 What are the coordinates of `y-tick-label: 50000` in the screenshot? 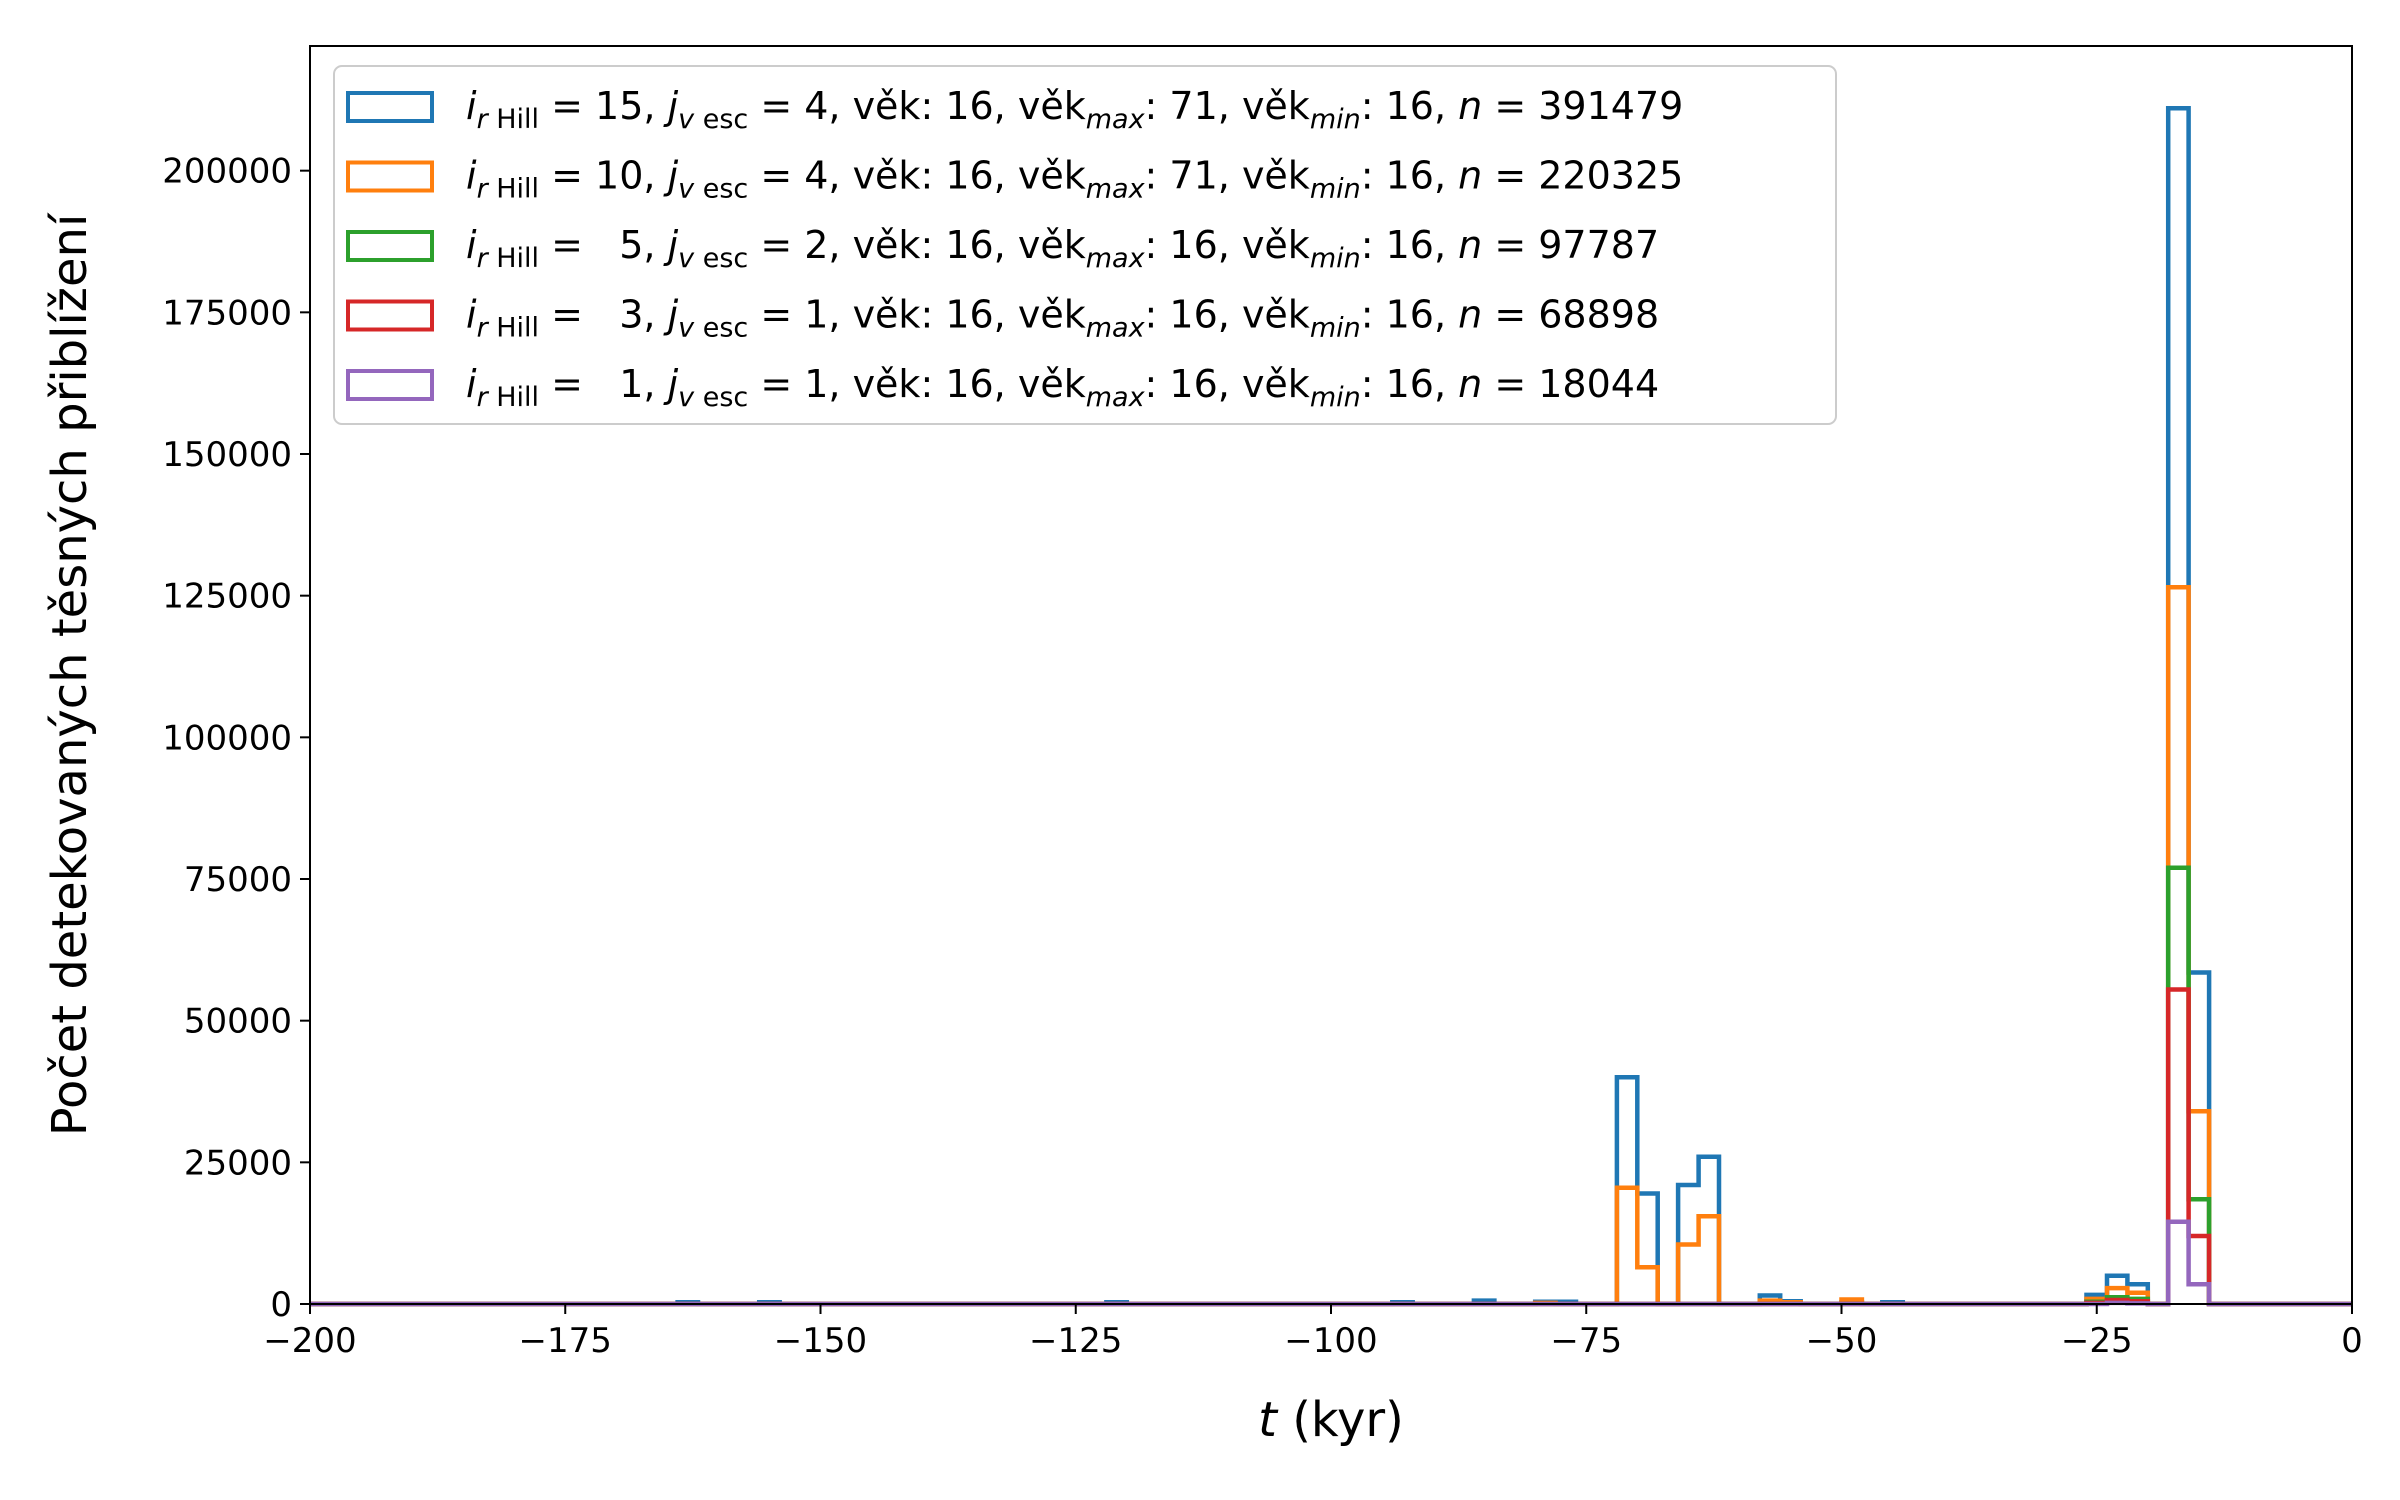 It's located at (238, 1022).